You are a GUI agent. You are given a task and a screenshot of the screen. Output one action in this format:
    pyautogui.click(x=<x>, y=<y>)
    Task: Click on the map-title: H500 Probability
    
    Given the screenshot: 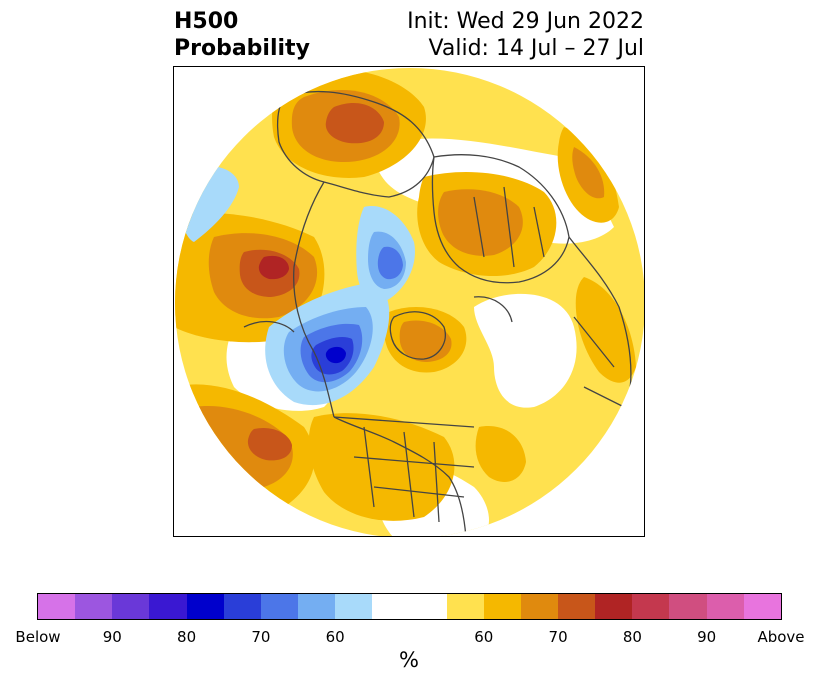 What is the action you would take?
    pyautogui.click(x=242, y=35)
    